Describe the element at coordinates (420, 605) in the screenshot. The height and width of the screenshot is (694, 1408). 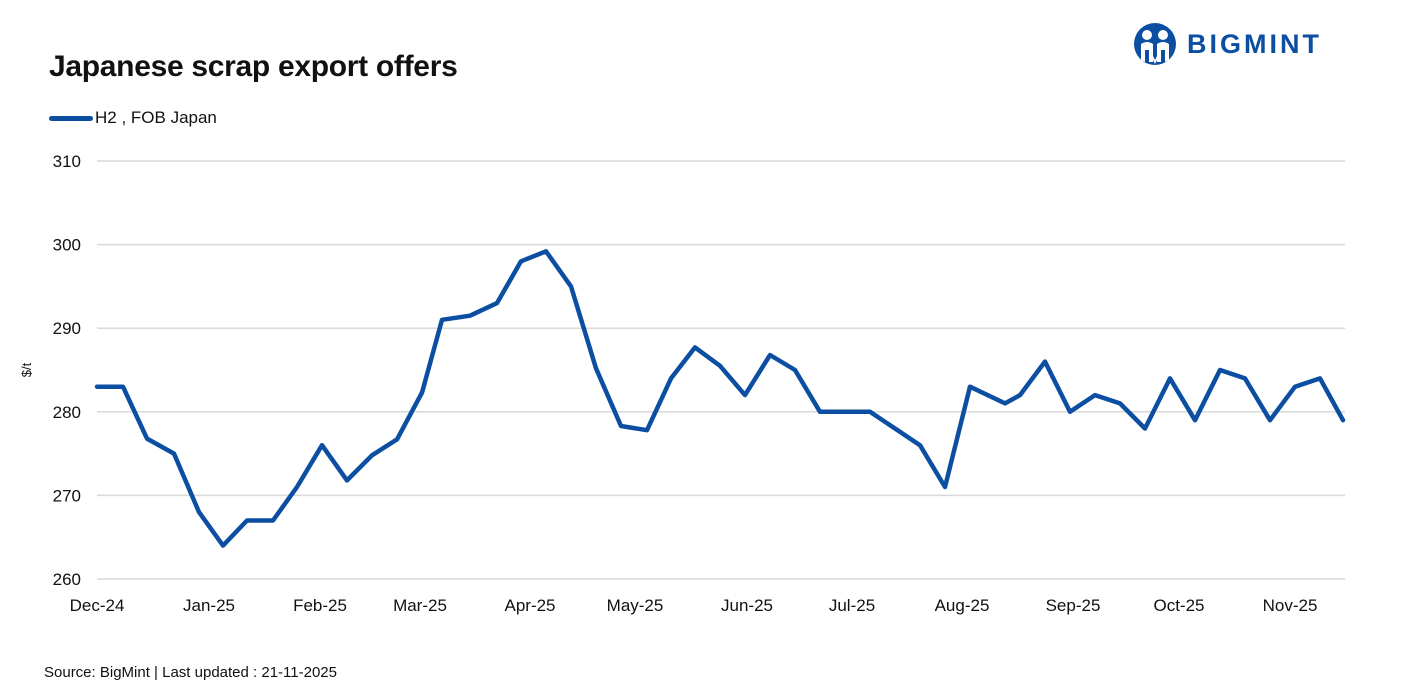
I see `x-tick-label: Mar-25` at that location.